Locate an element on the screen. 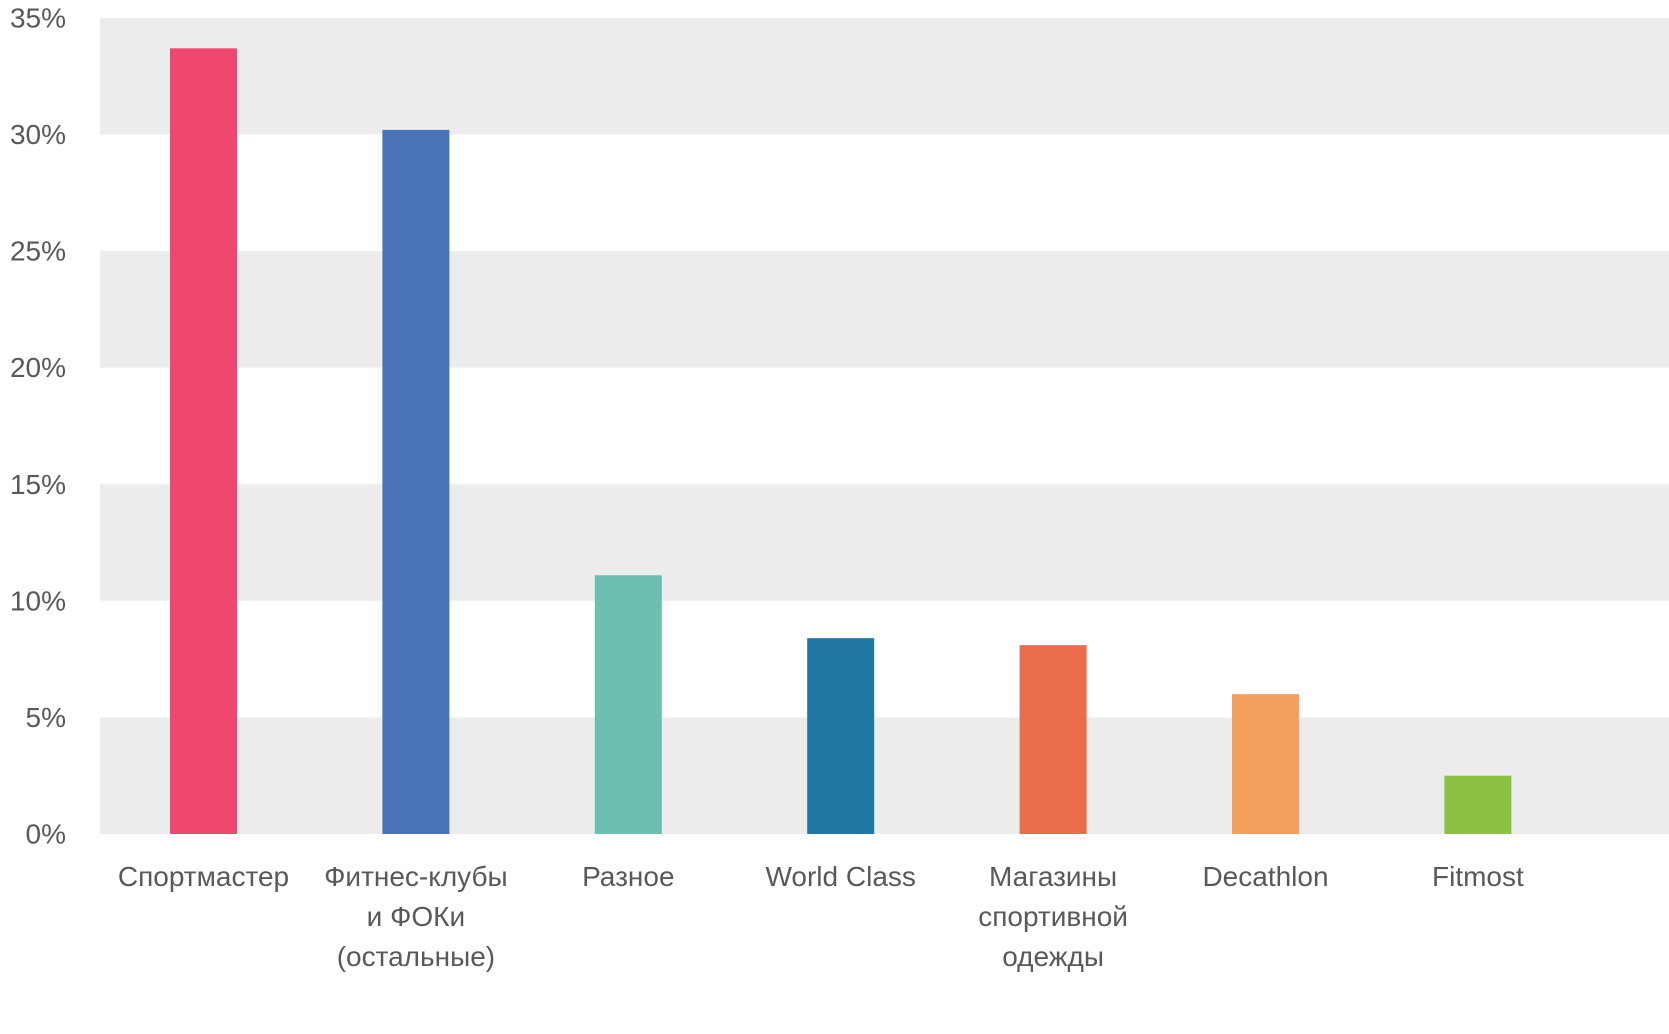 Image resolution: width=1669 pixels, height=1034 pixels. y-tick-label: 0% is located at coordinates (46, 834).